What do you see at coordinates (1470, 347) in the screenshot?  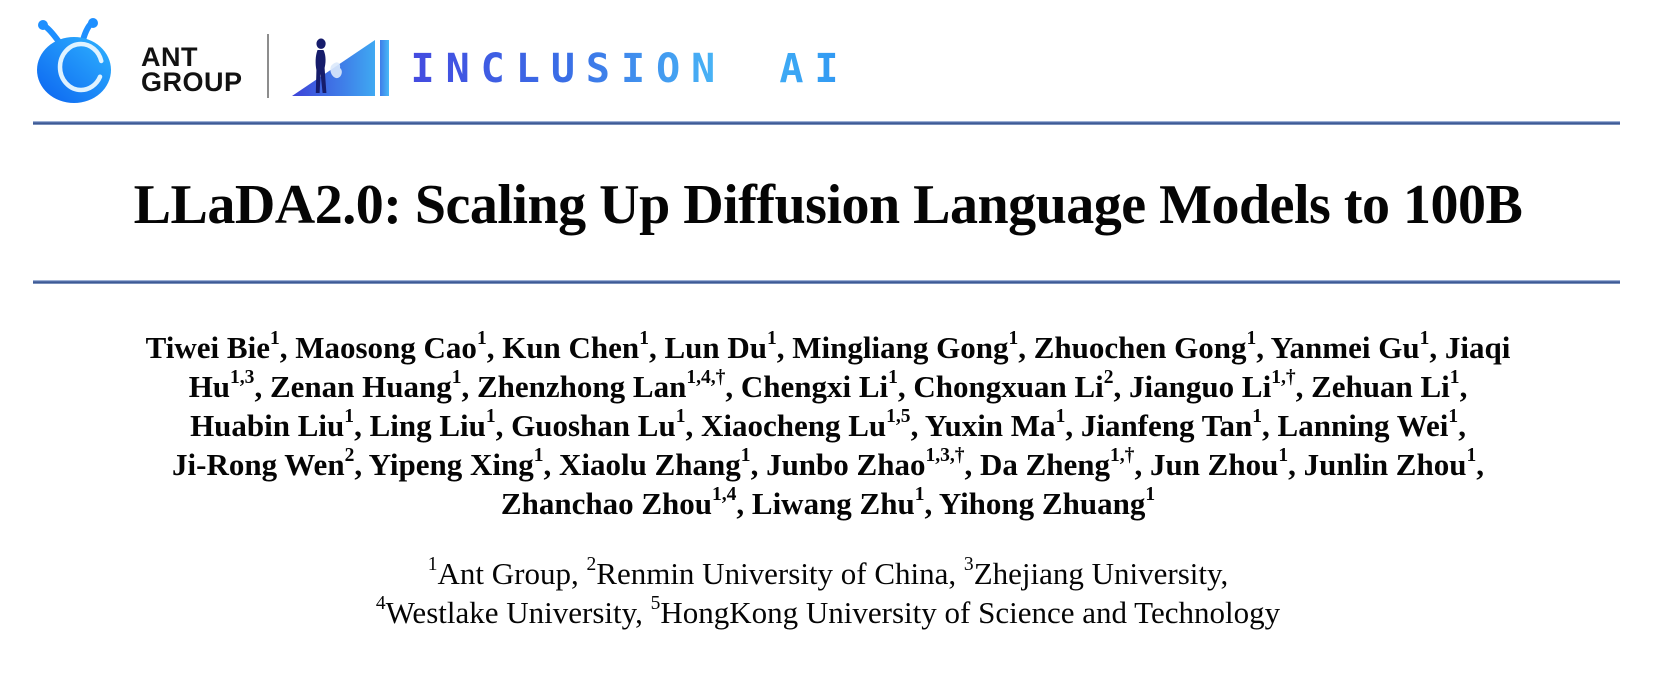 I see `text-run: , Jiaqi` at bounding box center [1470, 347].